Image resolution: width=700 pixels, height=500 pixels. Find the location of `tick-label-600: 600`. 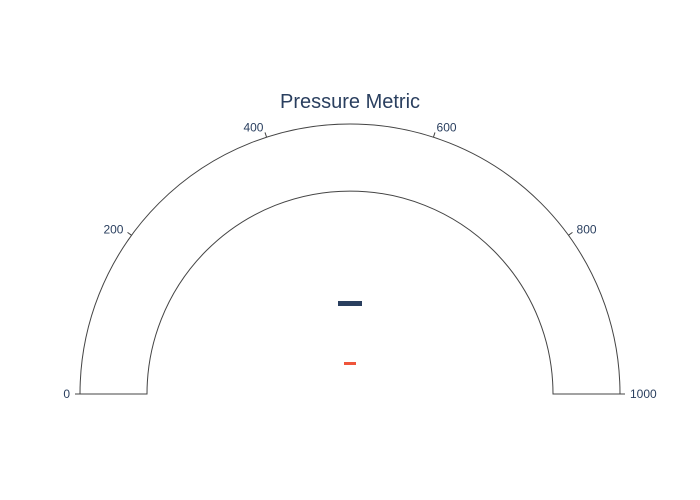

tick-label-600: 600 is located at coordinates (447, 128).